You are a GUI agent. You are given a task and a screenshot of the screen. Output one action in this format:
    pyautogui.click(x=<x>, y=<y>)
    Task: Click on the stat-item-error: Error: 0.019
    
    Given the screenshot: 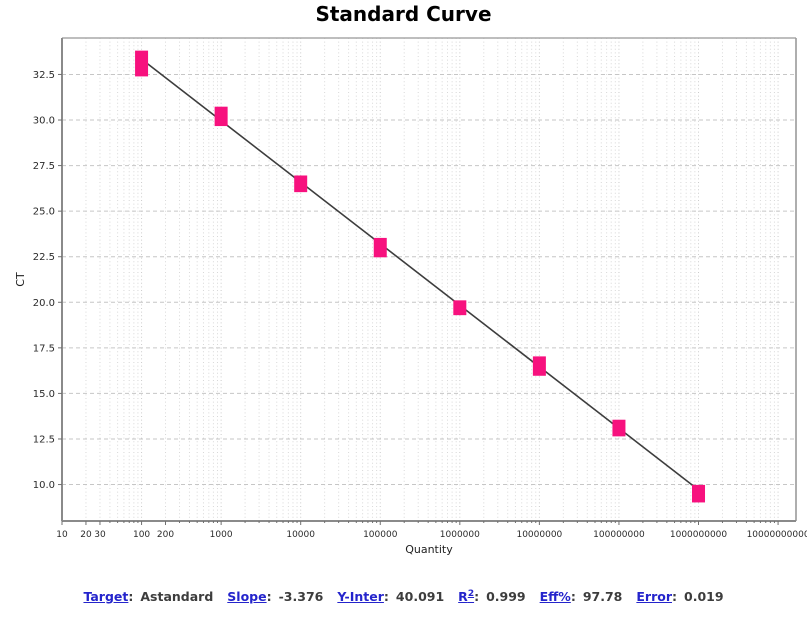 What is the action you would take?
    pyautogui.click(x=679, y=596)
    